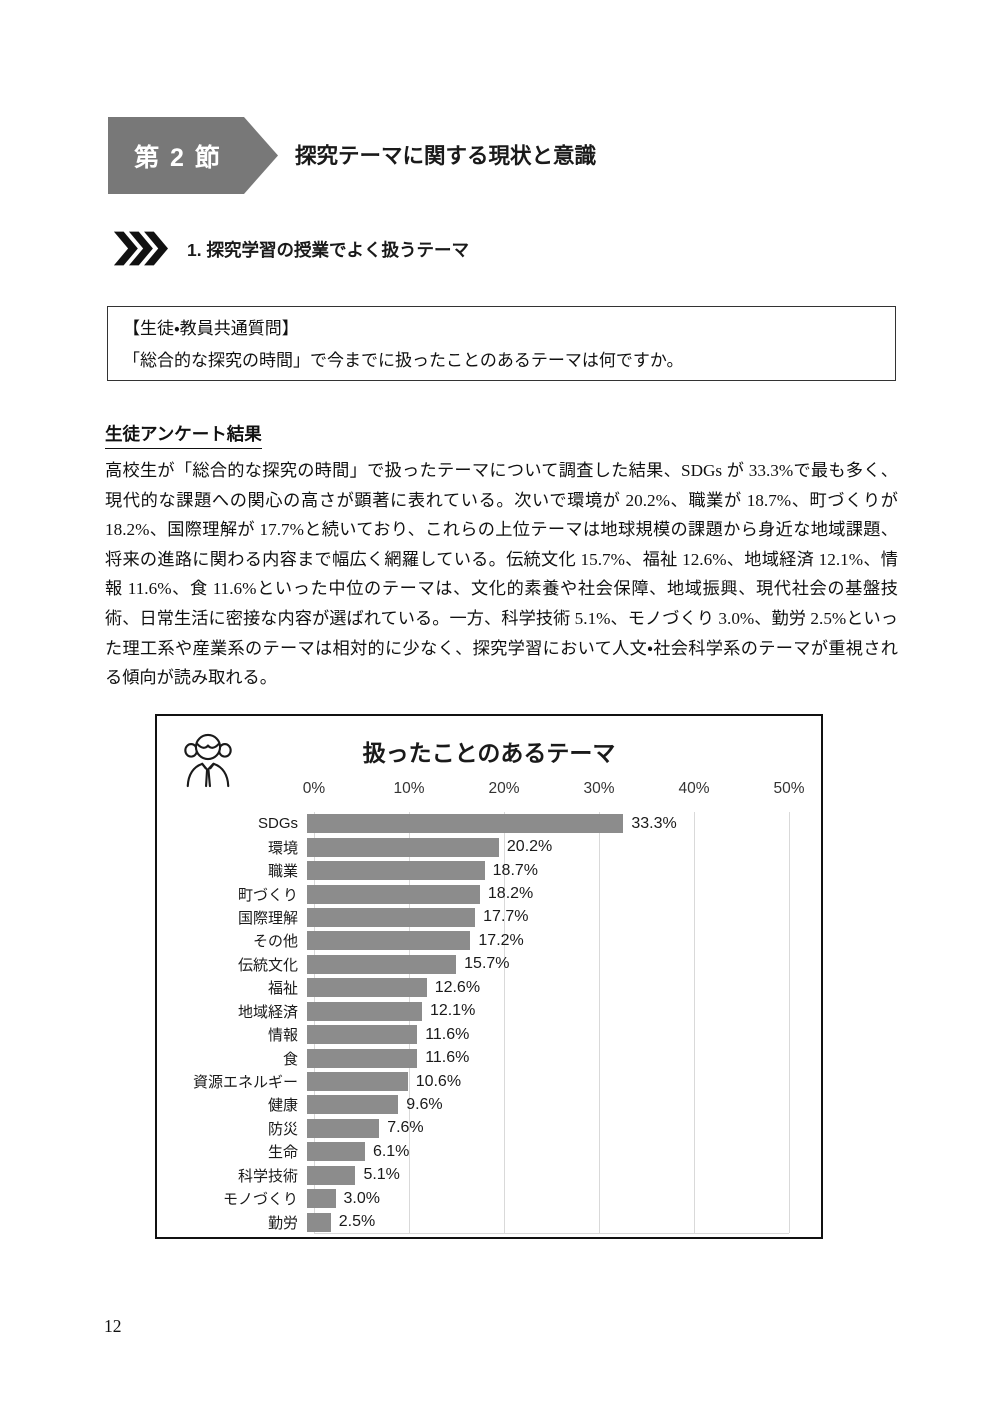 This screenshot has height=1414, width=1000. Describe the element at coordinates (282, 848) in the screenshot. I see `category-label: 環境` at that location.